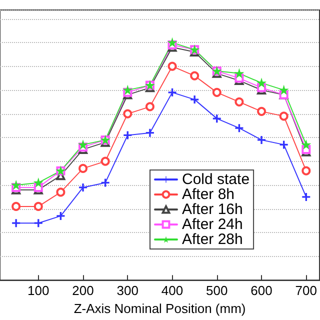 The image size is (320, 320). What do you see at coordinates (306, 290) in the screenshot?
I see `x-tick-label: 700` at bounding box center [306, 290].